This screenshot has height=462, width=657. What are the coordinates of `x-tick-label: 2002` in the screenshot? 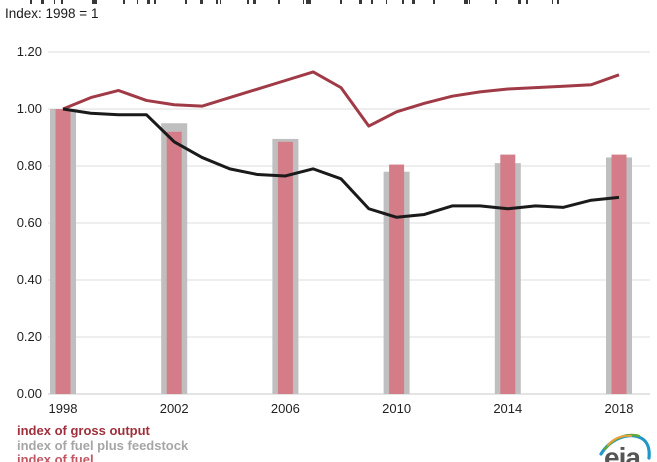 It's located at (174, 408).